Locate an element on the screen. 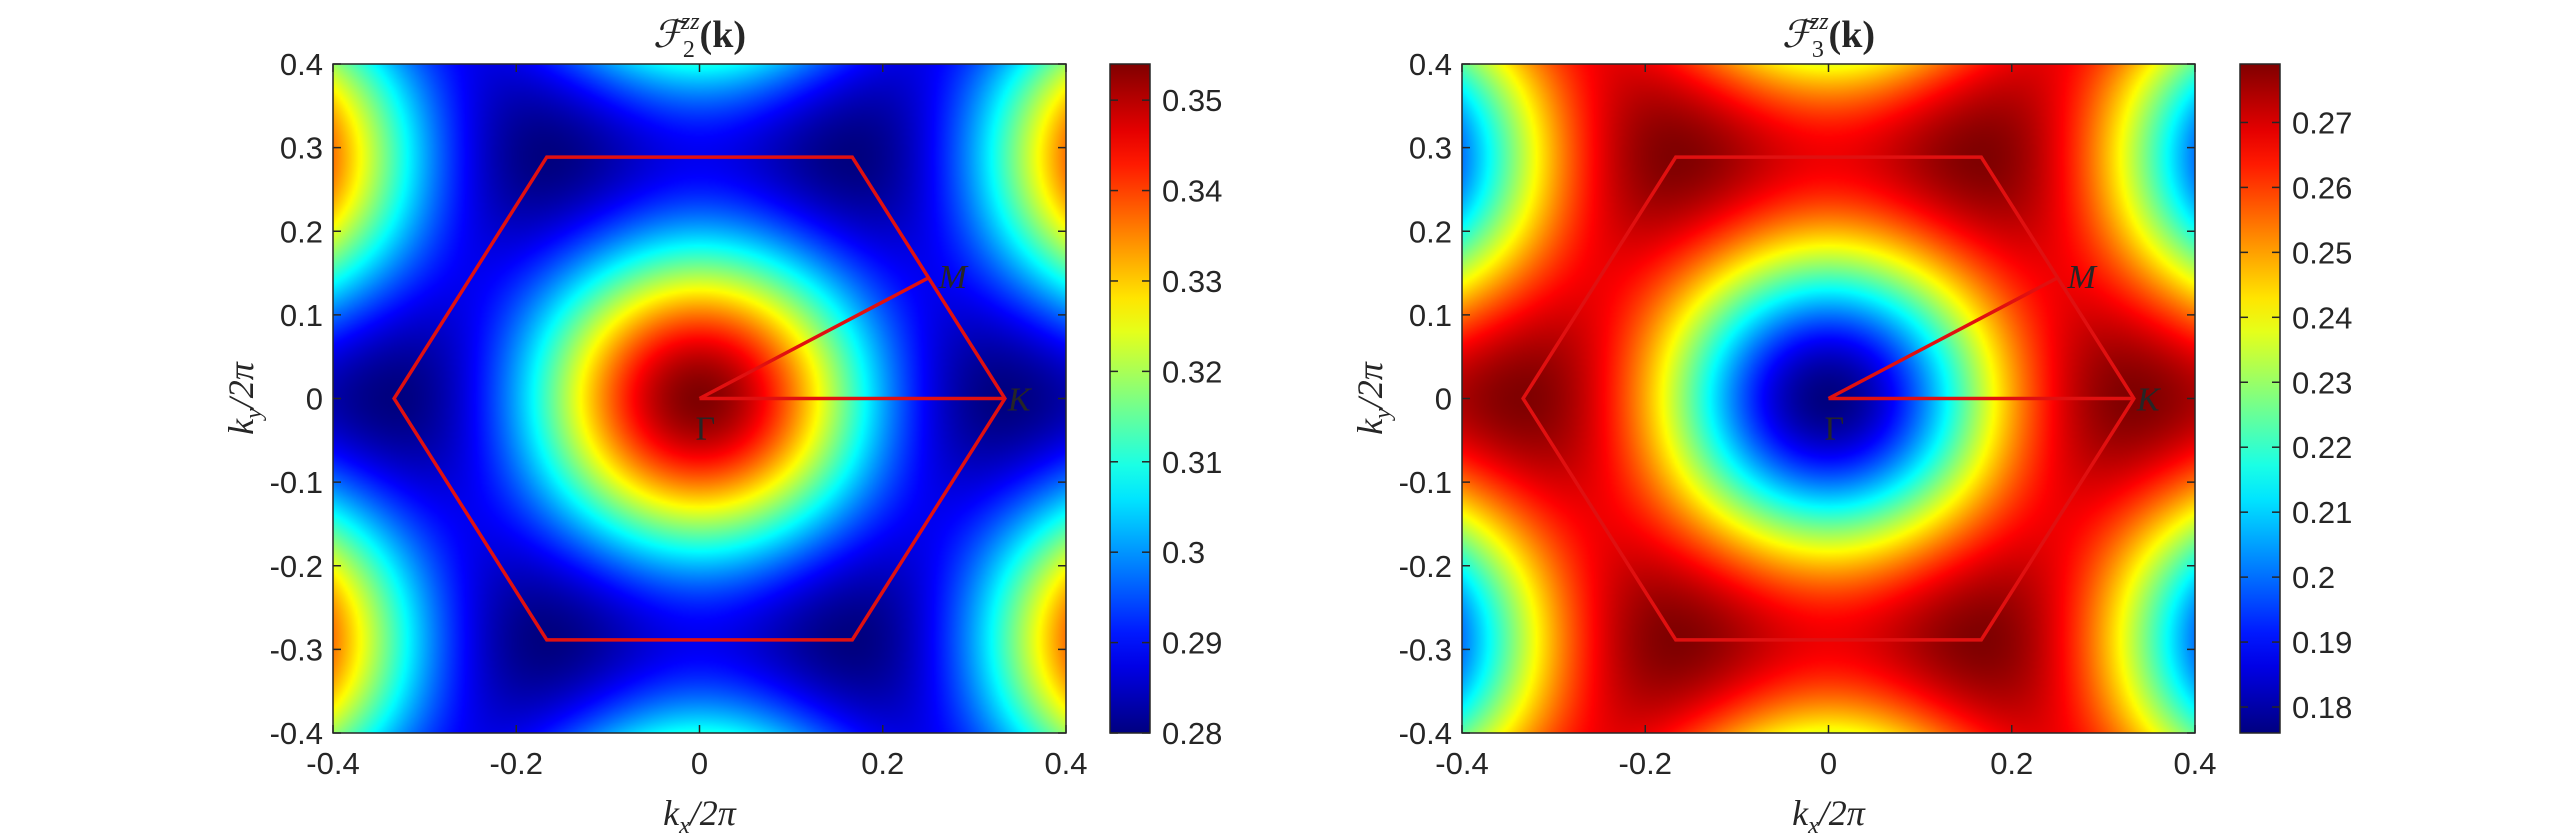 Image resolution: width=2556 pixels, height=840 pixels. colorbar-tick-label-2: 0.24 is located at coordinates (2322, 317).